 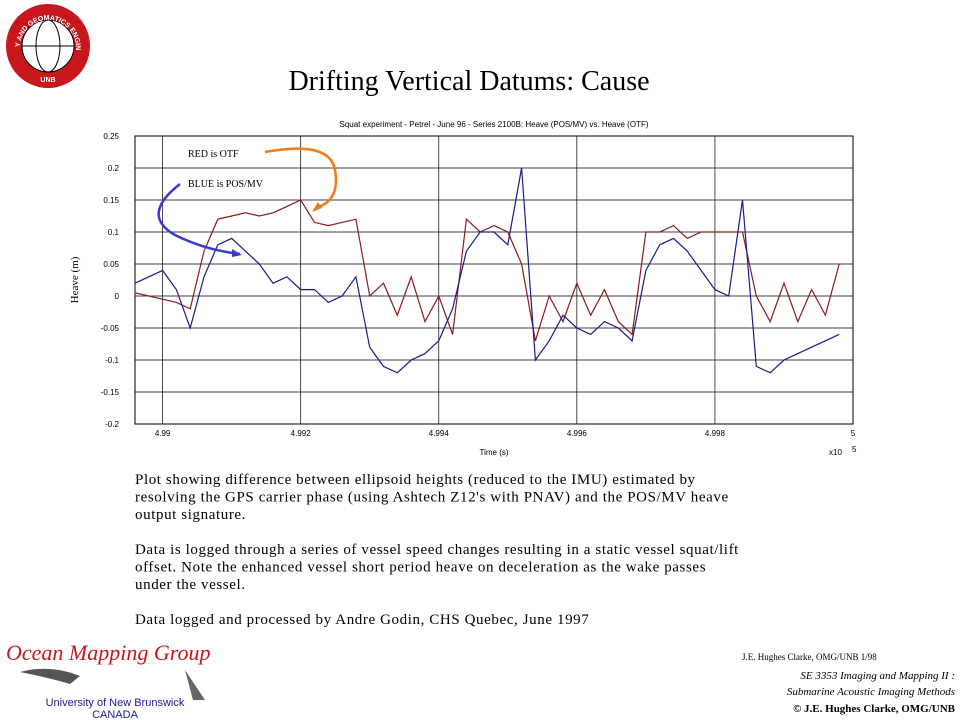 What do you see at coordinates (47, 80) in the screenshot?
I see `logo-bottom: UNB` at bounding box center [47, 80].